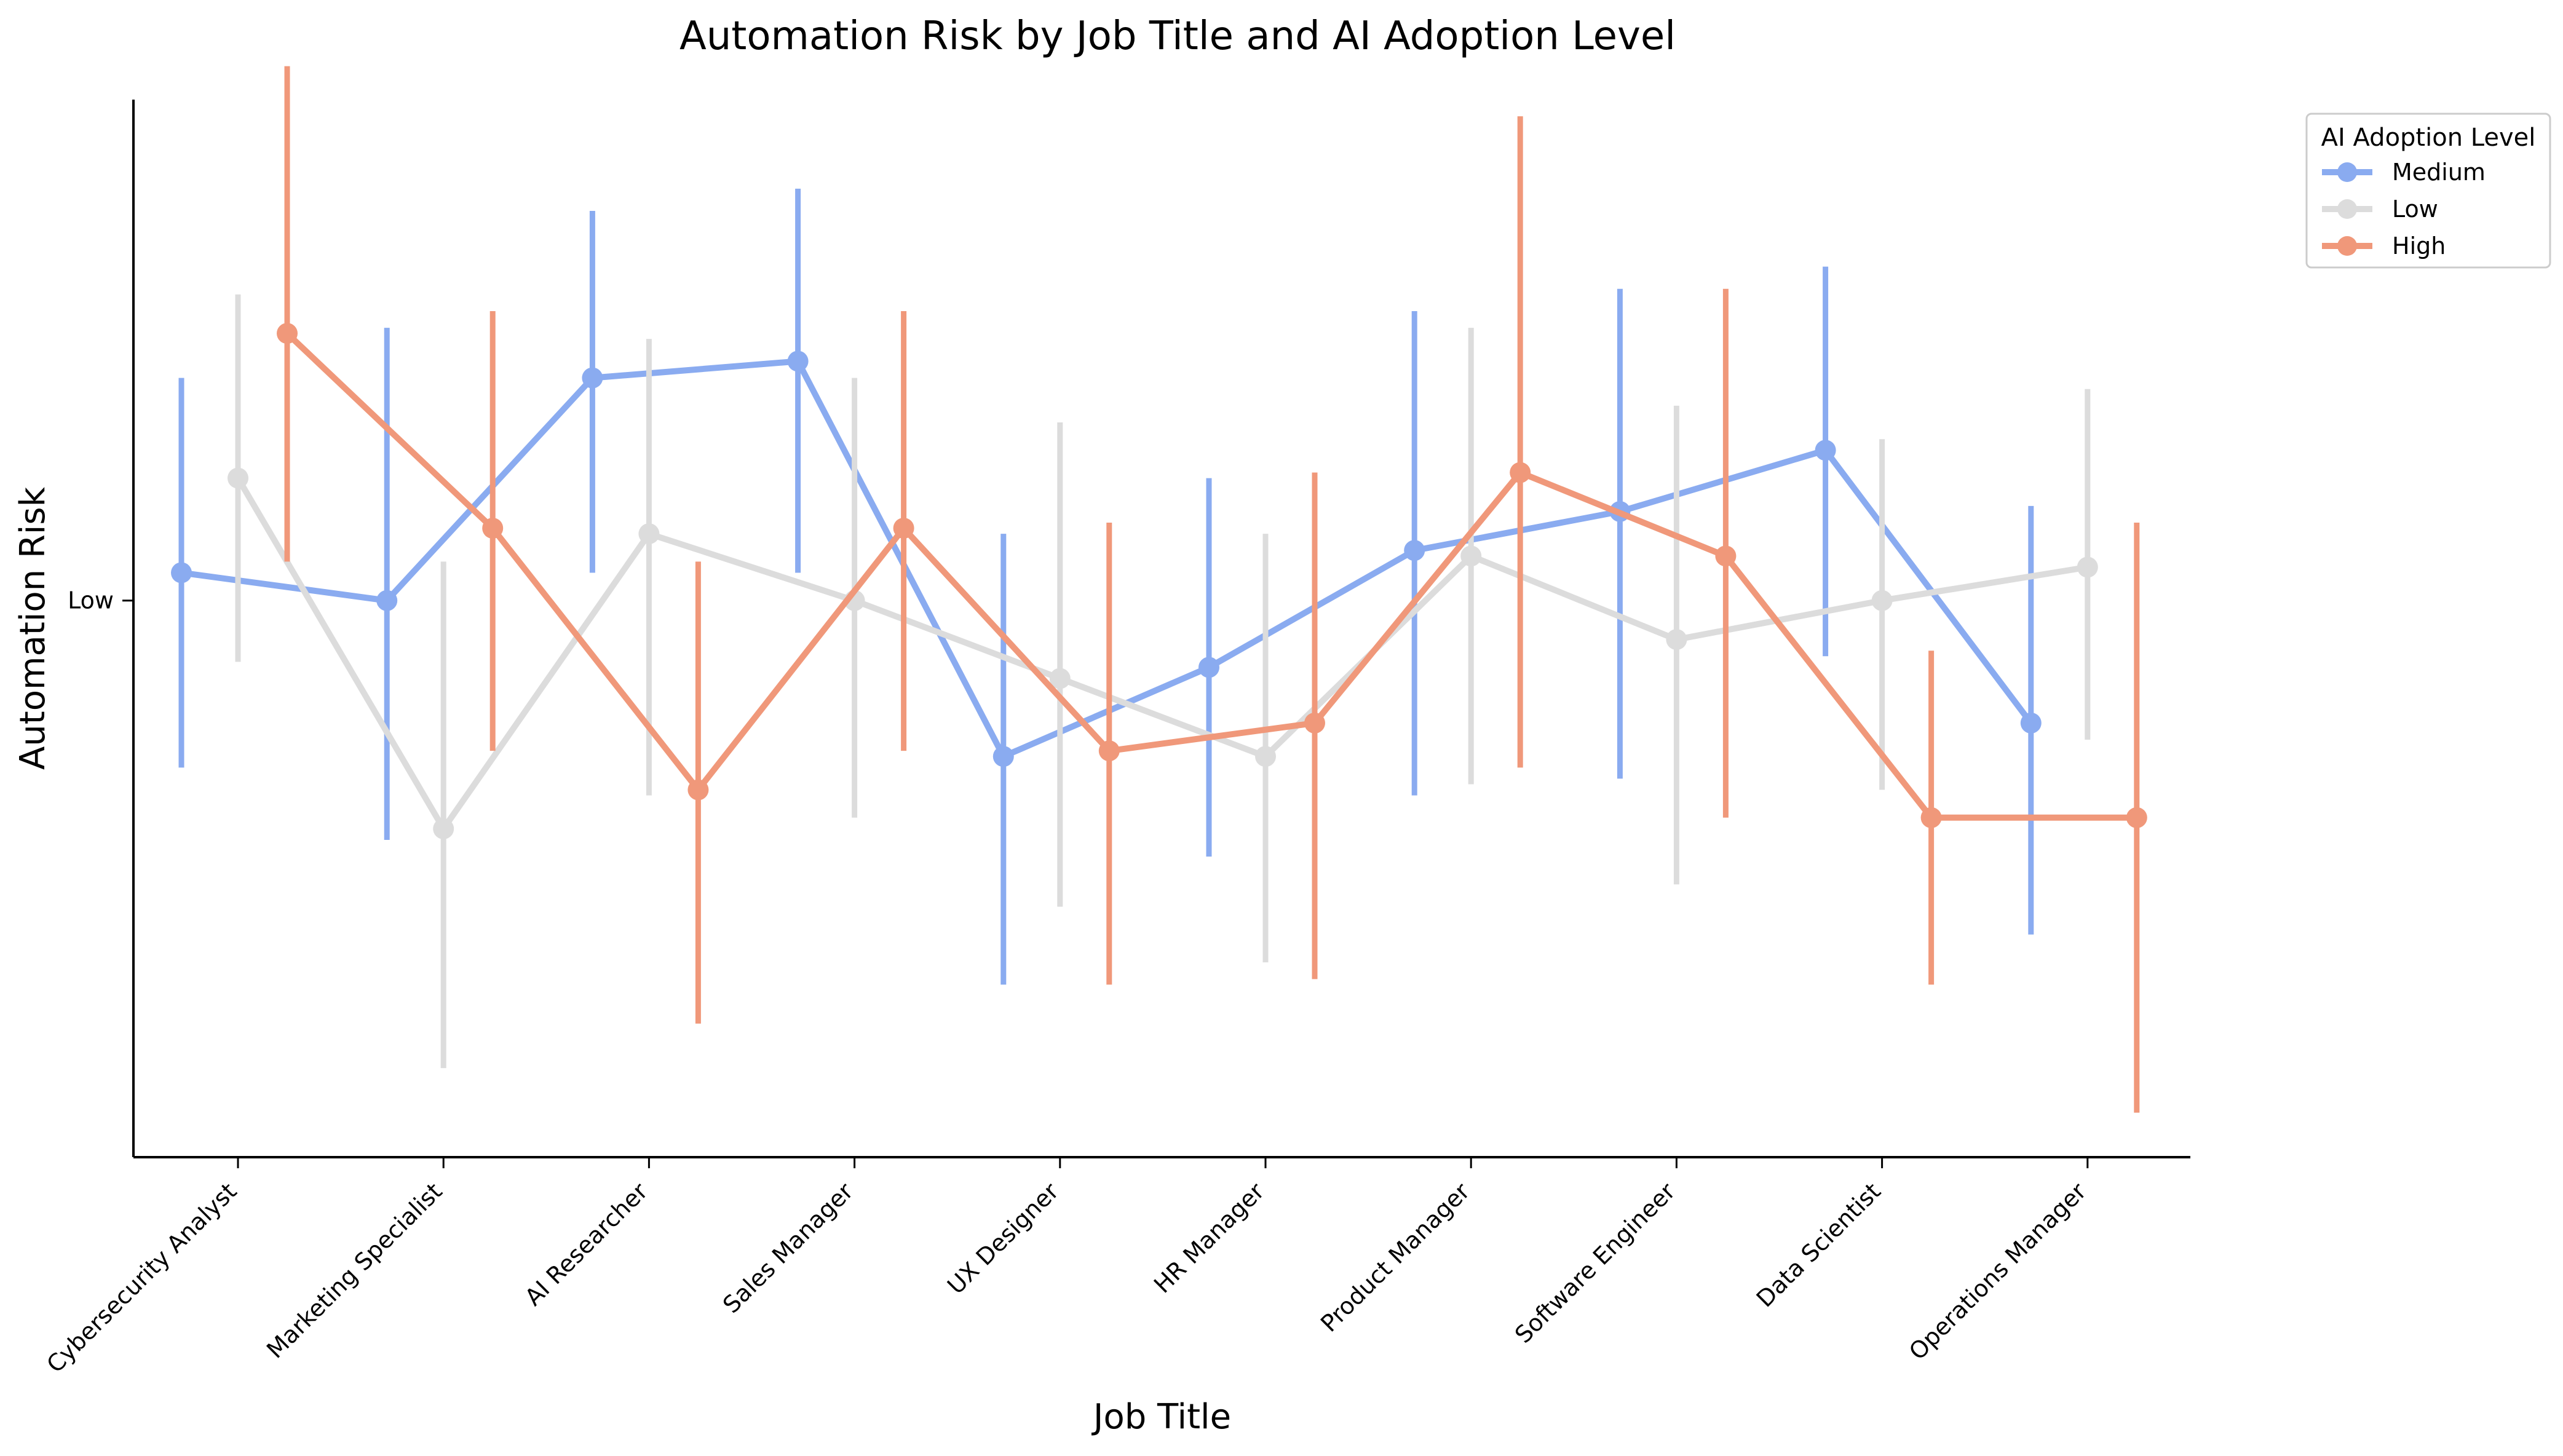 The width and height of the screenshot is (2563, 1456). I want to click on x-tick-label: Sales Manager, so click(788, 1248).